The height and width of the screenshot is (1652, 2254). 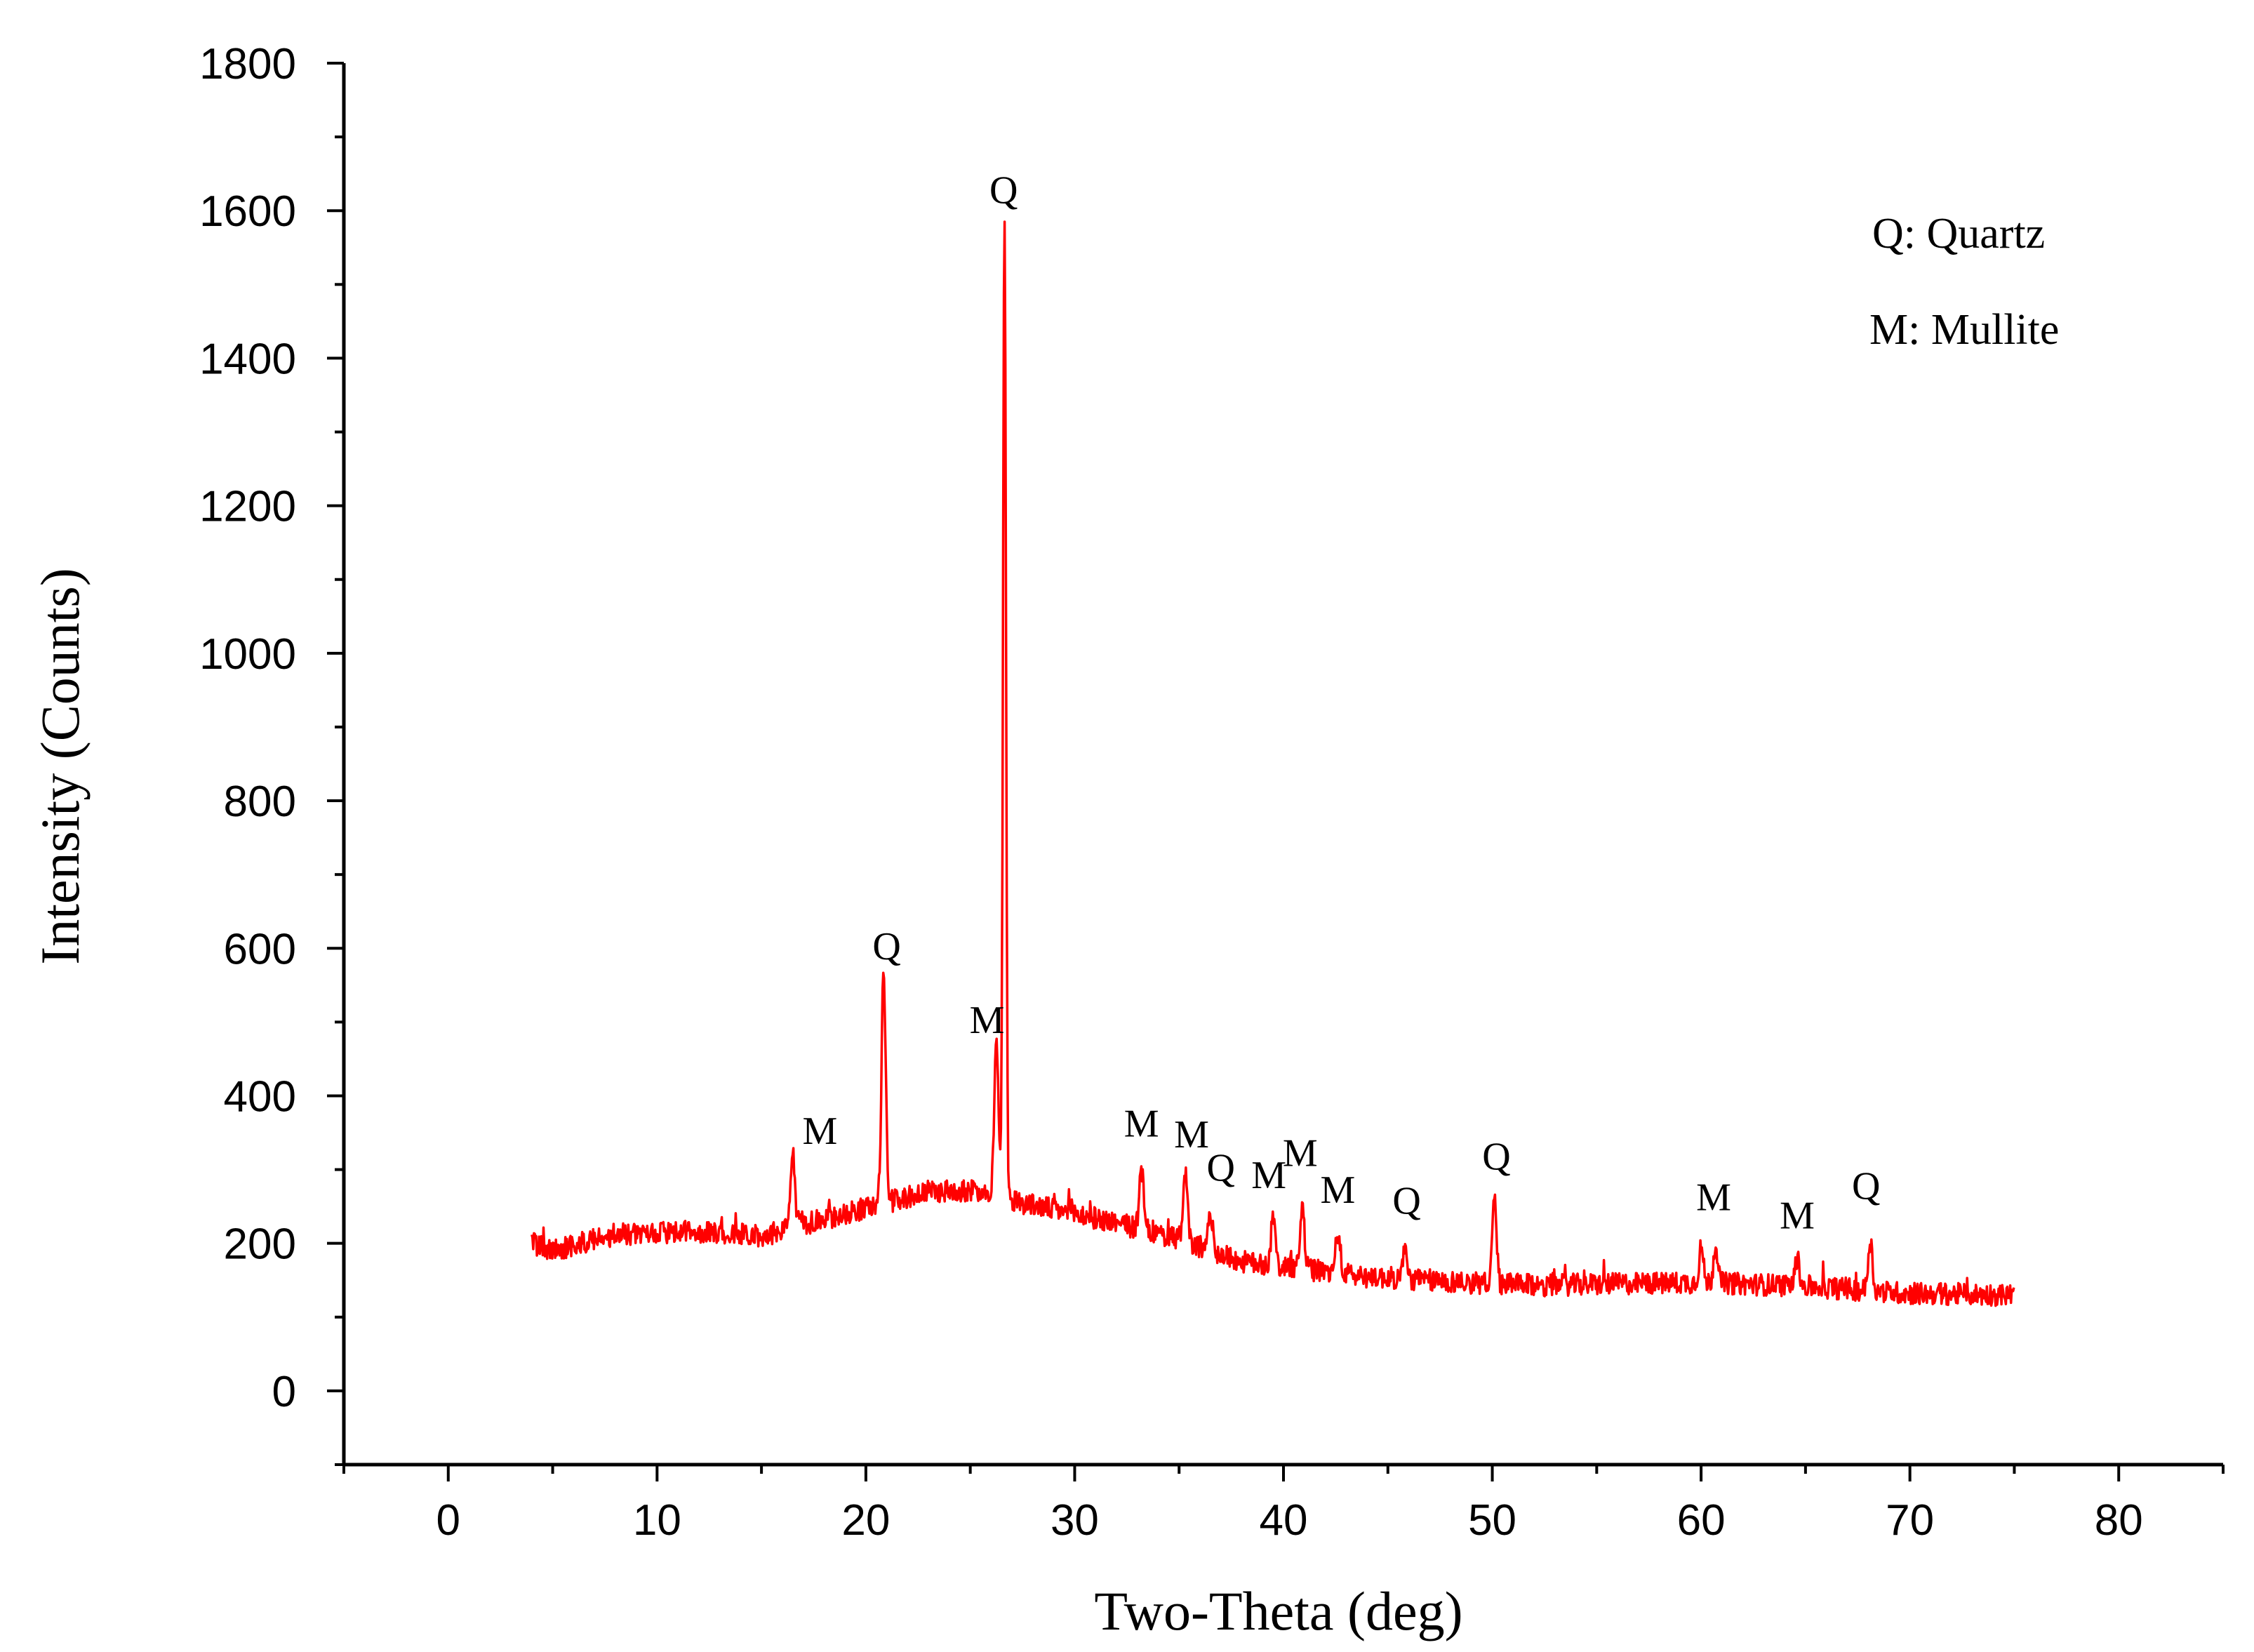 I want to click on x-tick-label: 60, so click(x=1702, y=1520).